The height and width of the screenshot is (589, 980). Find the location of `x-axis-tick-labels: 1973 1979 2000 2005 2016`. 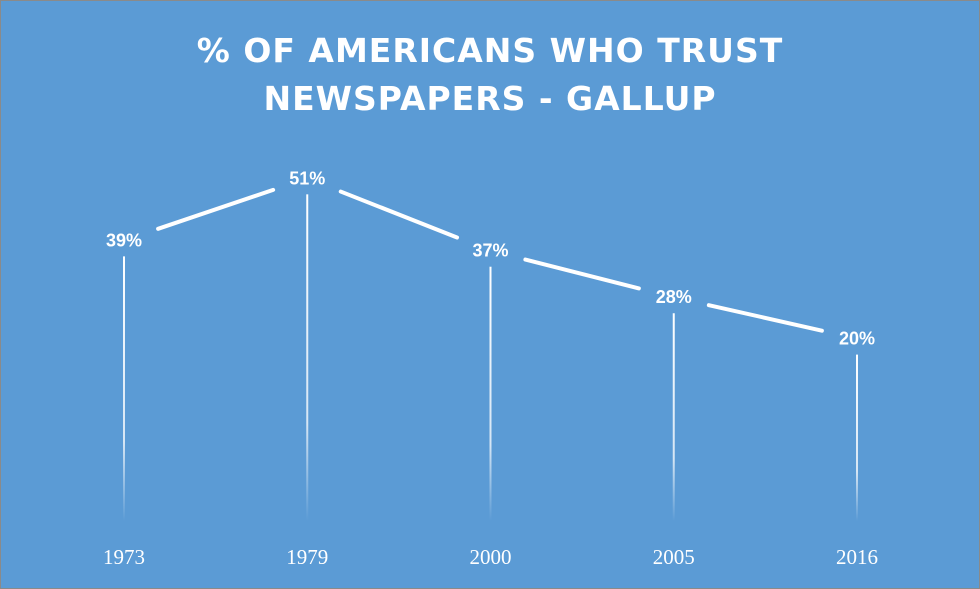

x-axis-tick-labels: 1973 1979 2000 2005 2016 is located at coordinates (490, 557).